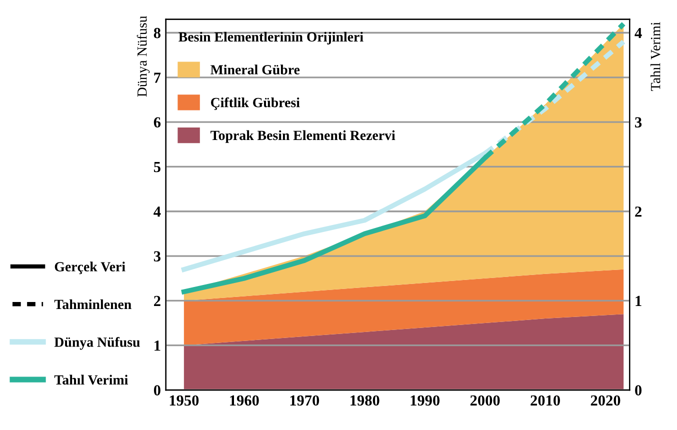 This screenshot has width=677, height=430. I want to click on x-tick-label: 1980, so click(365, 400).